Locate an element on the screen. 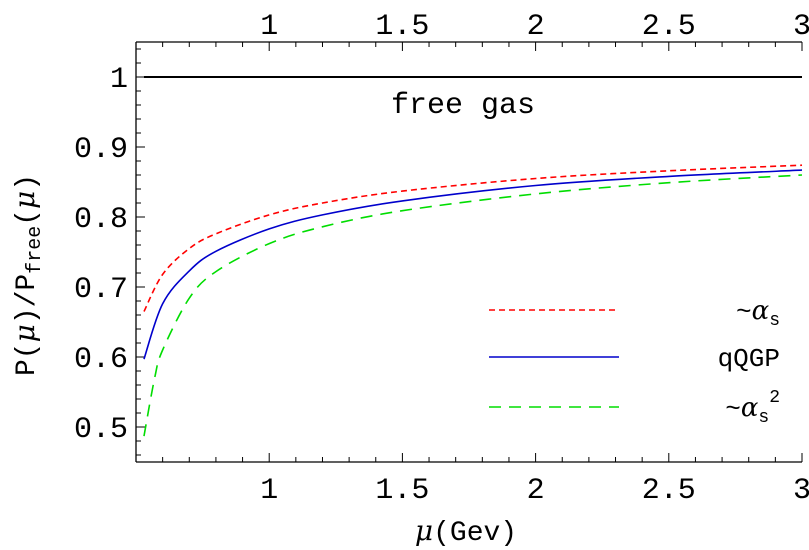  legend-label-3: ~αs2 is located at coordinates (752, 408).